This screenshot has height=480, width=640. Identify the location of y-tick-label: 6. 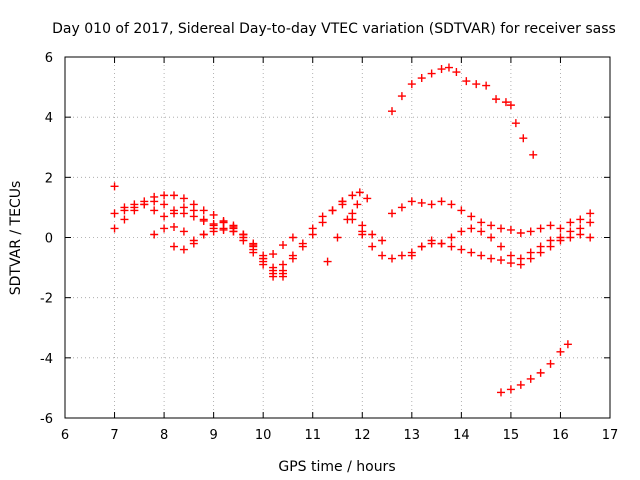
(49, 58).